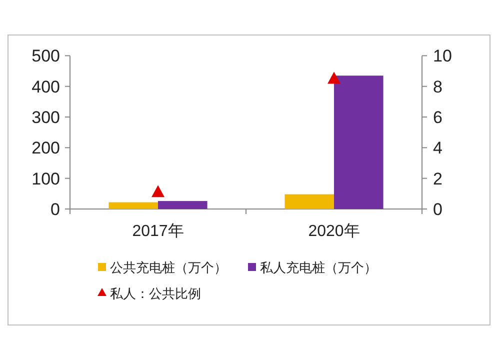  I want to click on y2-tick-label: 8, so click(437, 86).